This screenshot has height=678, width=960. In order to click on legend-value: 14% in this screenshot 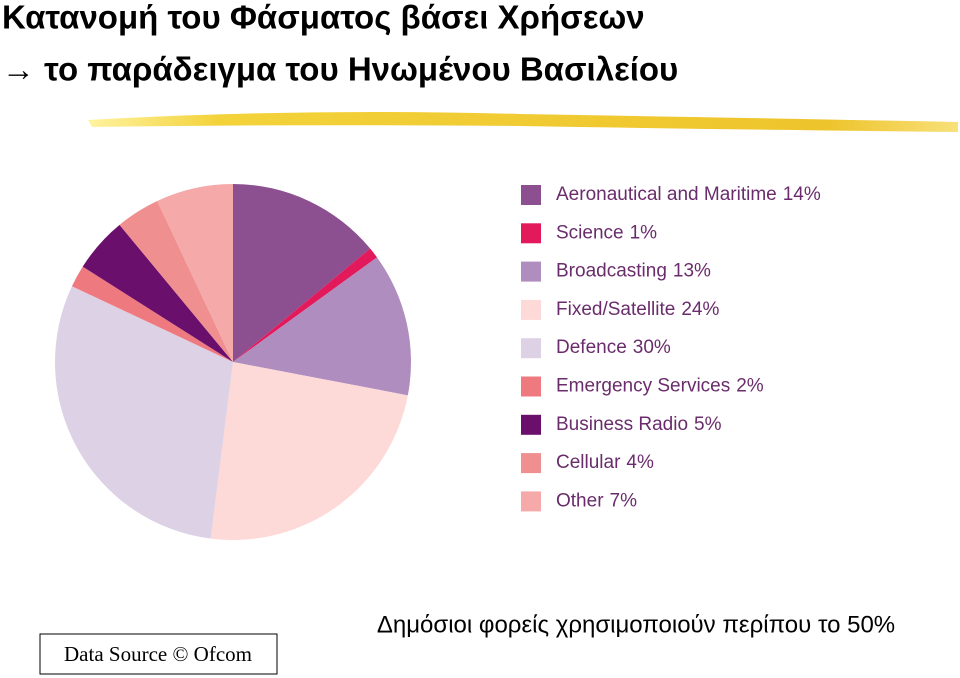, I will do `click(802, 194)`.